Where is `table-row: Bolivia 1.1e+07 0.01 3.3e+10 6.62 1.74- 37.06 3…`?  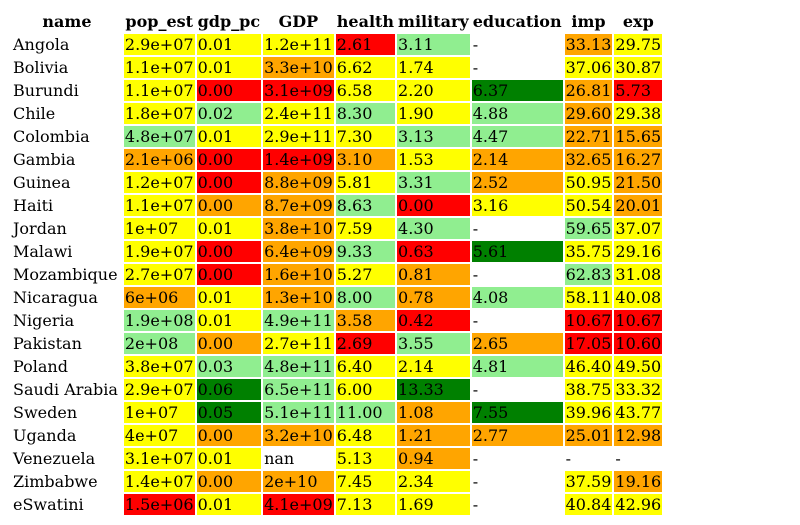
table-row: Bolivia 1.1e+07 0.01 3.3e+10 6.62 1.74- 37.06 3… is located at coordinates (337, 67).